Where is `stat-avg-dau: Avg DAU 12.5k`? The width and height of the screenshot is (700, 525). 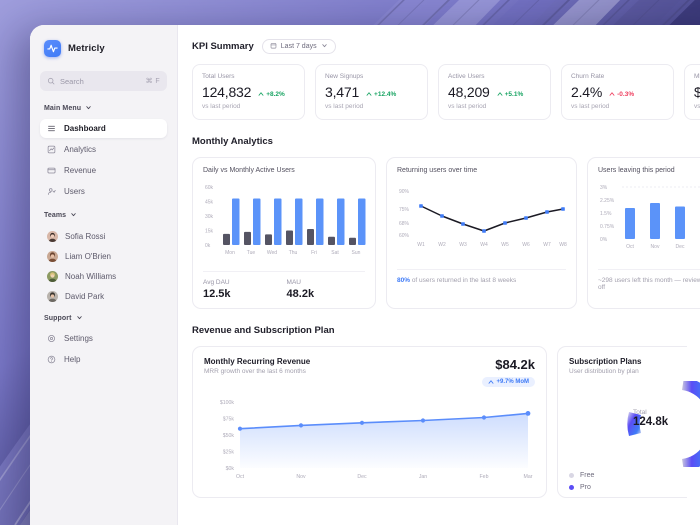 stat-avg-dau: Avg DAU 12.5k is located at coordinates (217, 289).